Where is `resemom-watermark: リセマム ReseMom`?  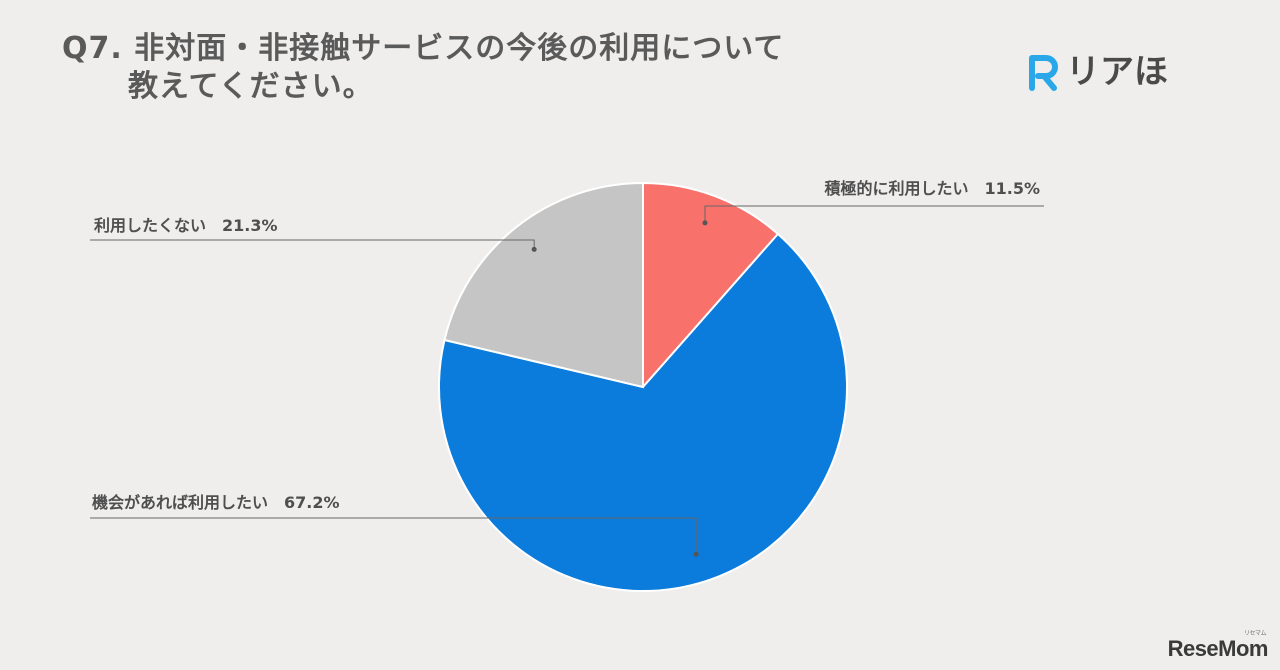
resemom-watermark: リセマム ReseMom is located at coordinates (1218, 646).